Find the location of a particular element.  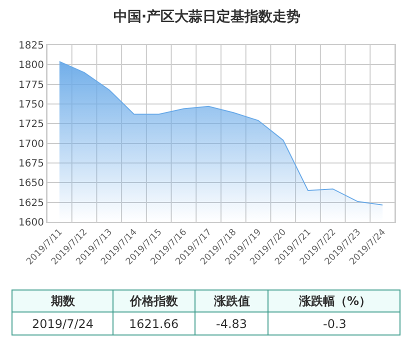

text: 期数 is located at coordinates (63, 301).